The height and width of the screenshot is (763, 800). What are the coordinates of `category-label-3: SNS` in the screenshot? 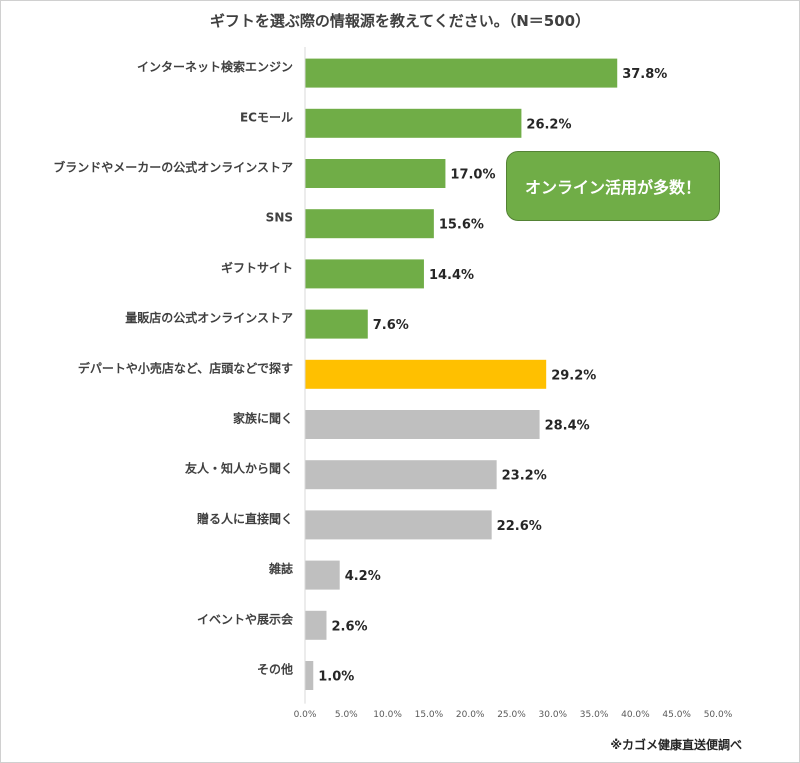 It's located at (279, 218).